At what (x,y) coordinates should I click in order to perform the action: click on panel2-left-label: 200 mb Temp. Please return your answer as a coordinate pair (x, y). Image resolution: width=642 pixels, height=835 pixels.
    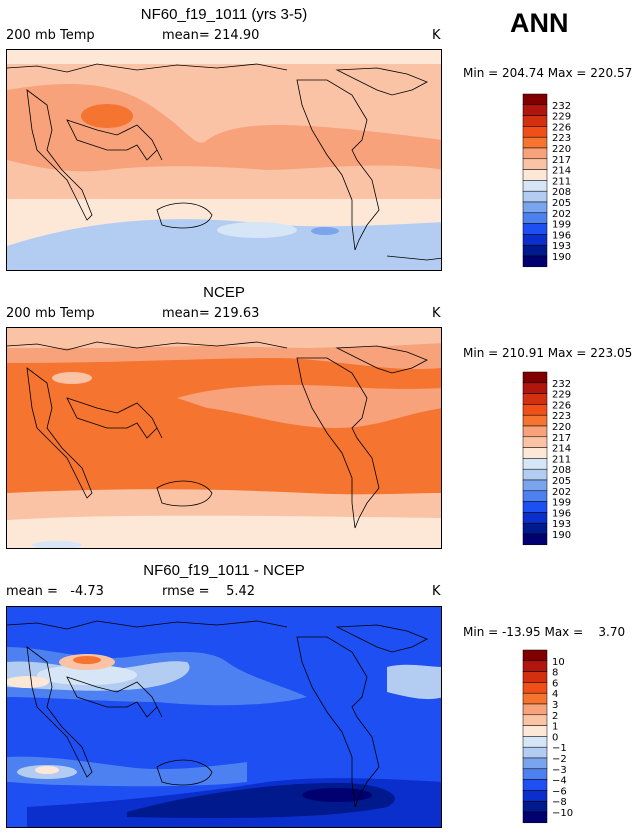
    Looking at the image, I should click on (50, 313).